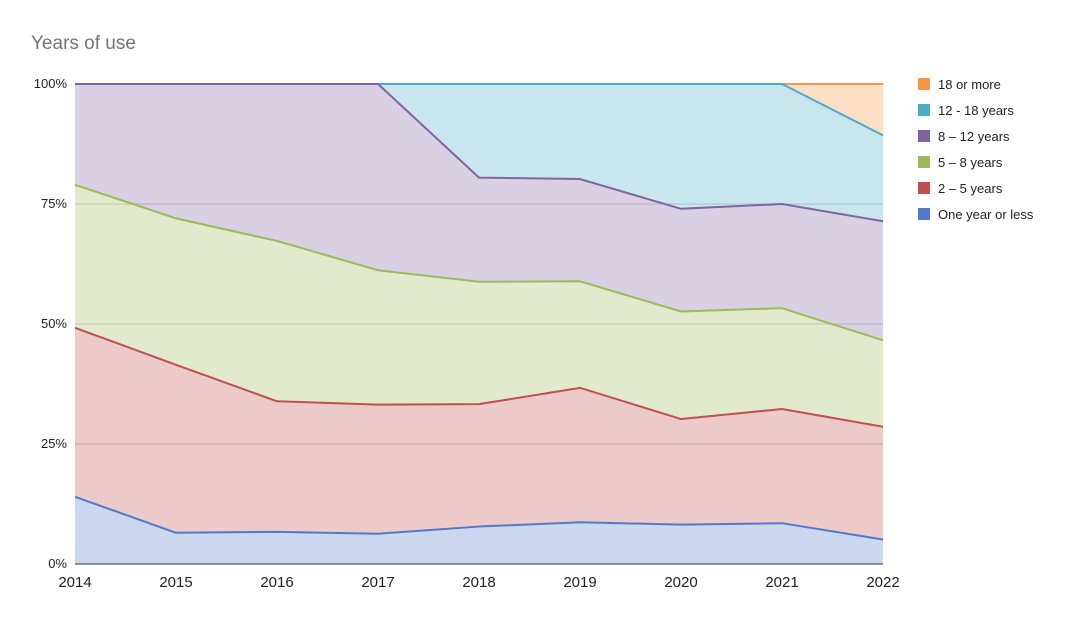 This screenshot has width=1074, height=622. What do you see at coordinates (276, 582) in the screenshot?
I see `x-tick-label-2: 2016` at bounding box center [276, 582].